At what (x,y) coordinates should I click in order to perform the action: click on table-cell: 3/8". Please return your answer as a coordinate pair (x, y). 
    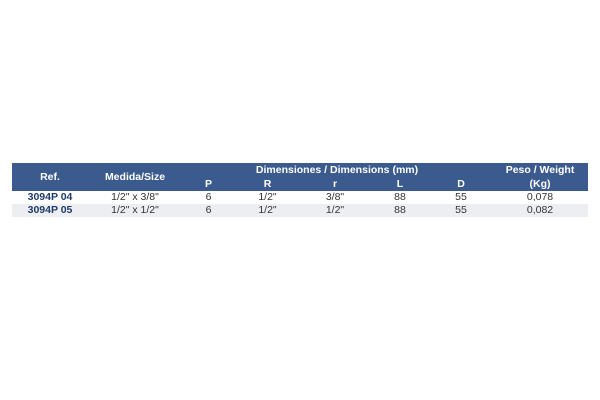
    Looking at the image, I should click on (335, 197).